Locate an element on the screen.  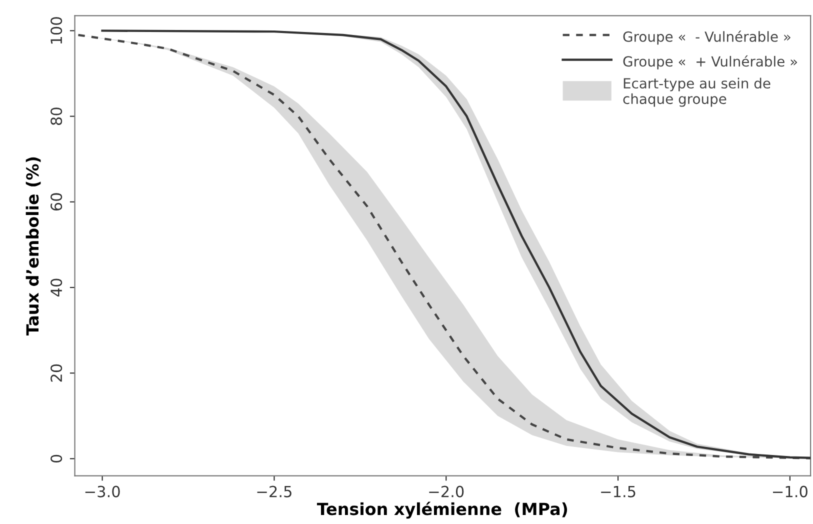
x-axis-title: Tension xylémienne (MPa) is located at coordinates (442, 510).